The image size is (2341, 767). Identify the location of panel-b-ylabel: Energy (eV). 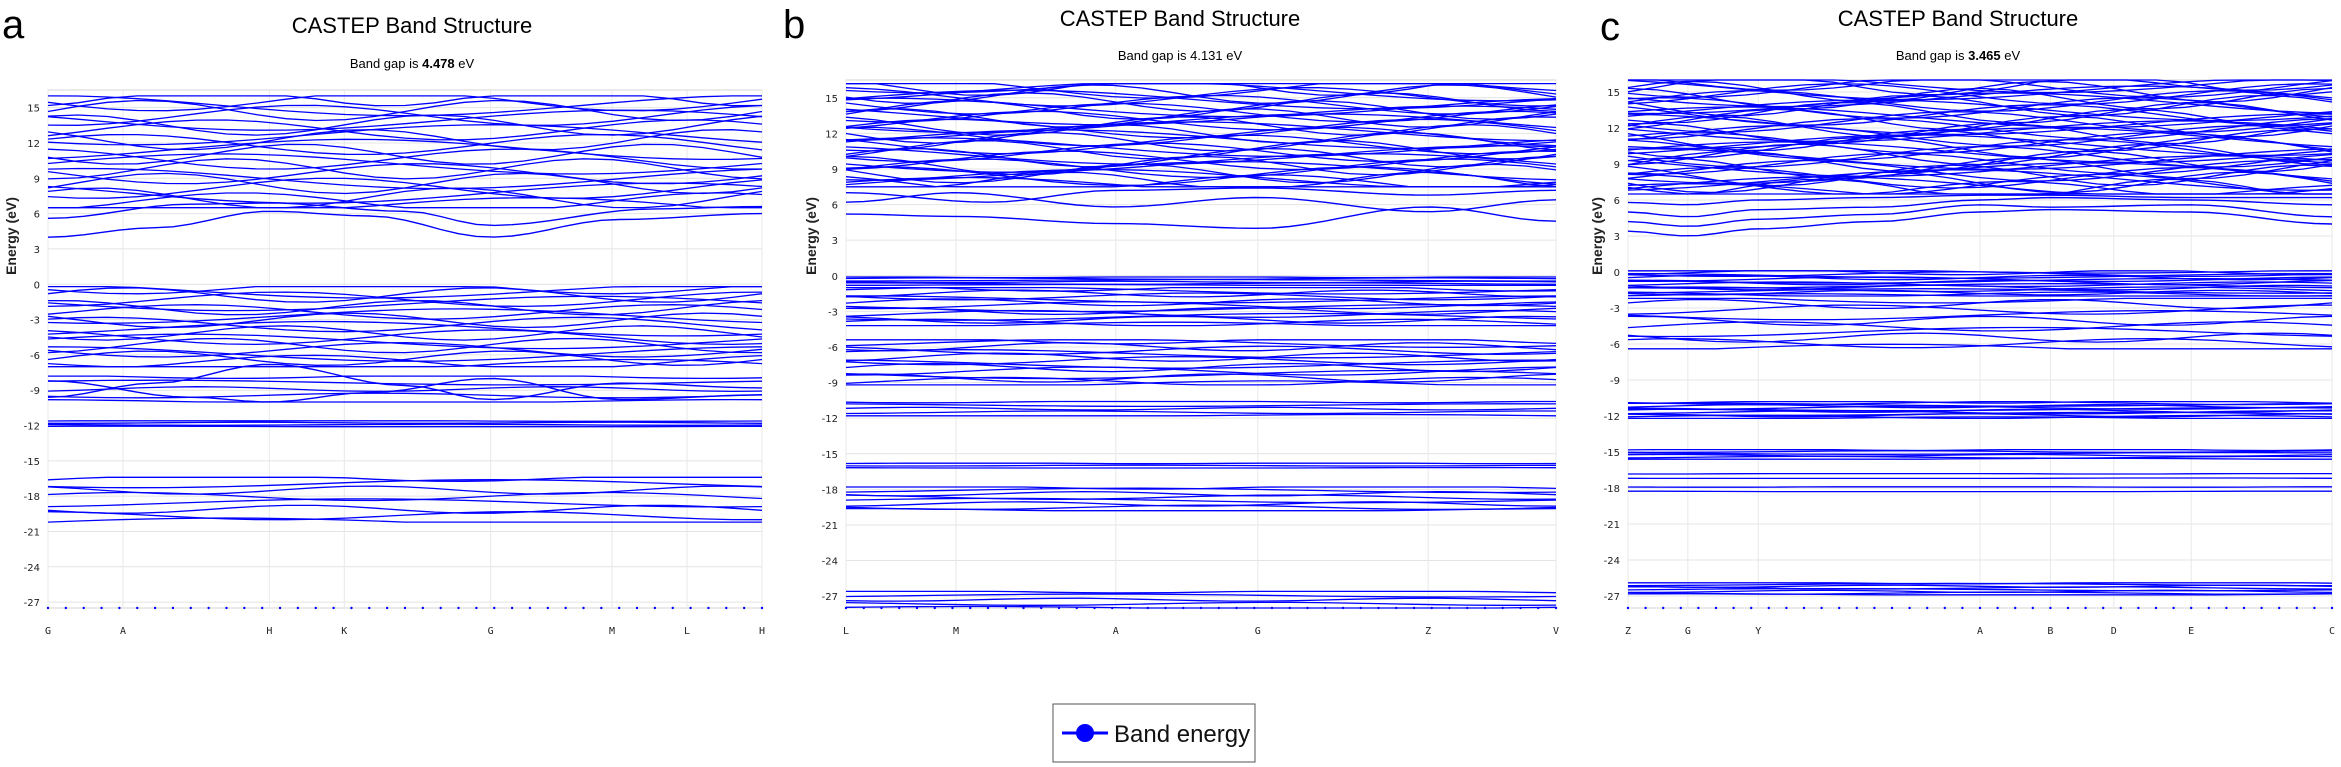
(811, 236).